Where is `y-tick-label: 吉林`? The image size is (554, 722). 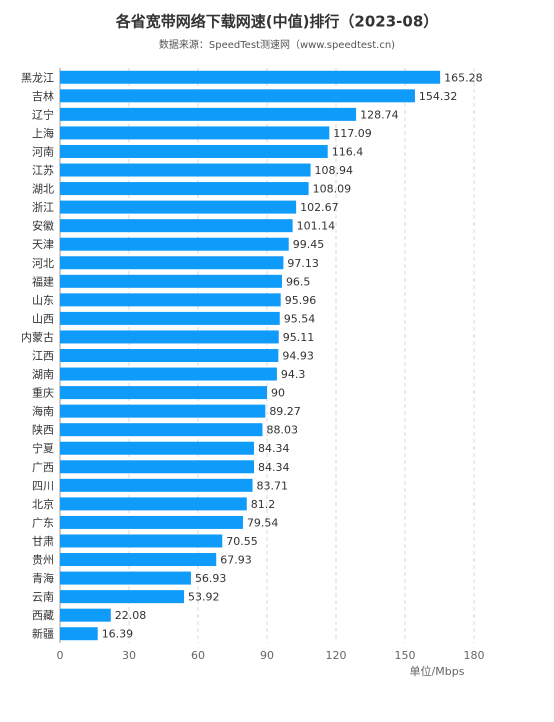 y-tick-label: 吉林 is located at coordinates (43, 96).